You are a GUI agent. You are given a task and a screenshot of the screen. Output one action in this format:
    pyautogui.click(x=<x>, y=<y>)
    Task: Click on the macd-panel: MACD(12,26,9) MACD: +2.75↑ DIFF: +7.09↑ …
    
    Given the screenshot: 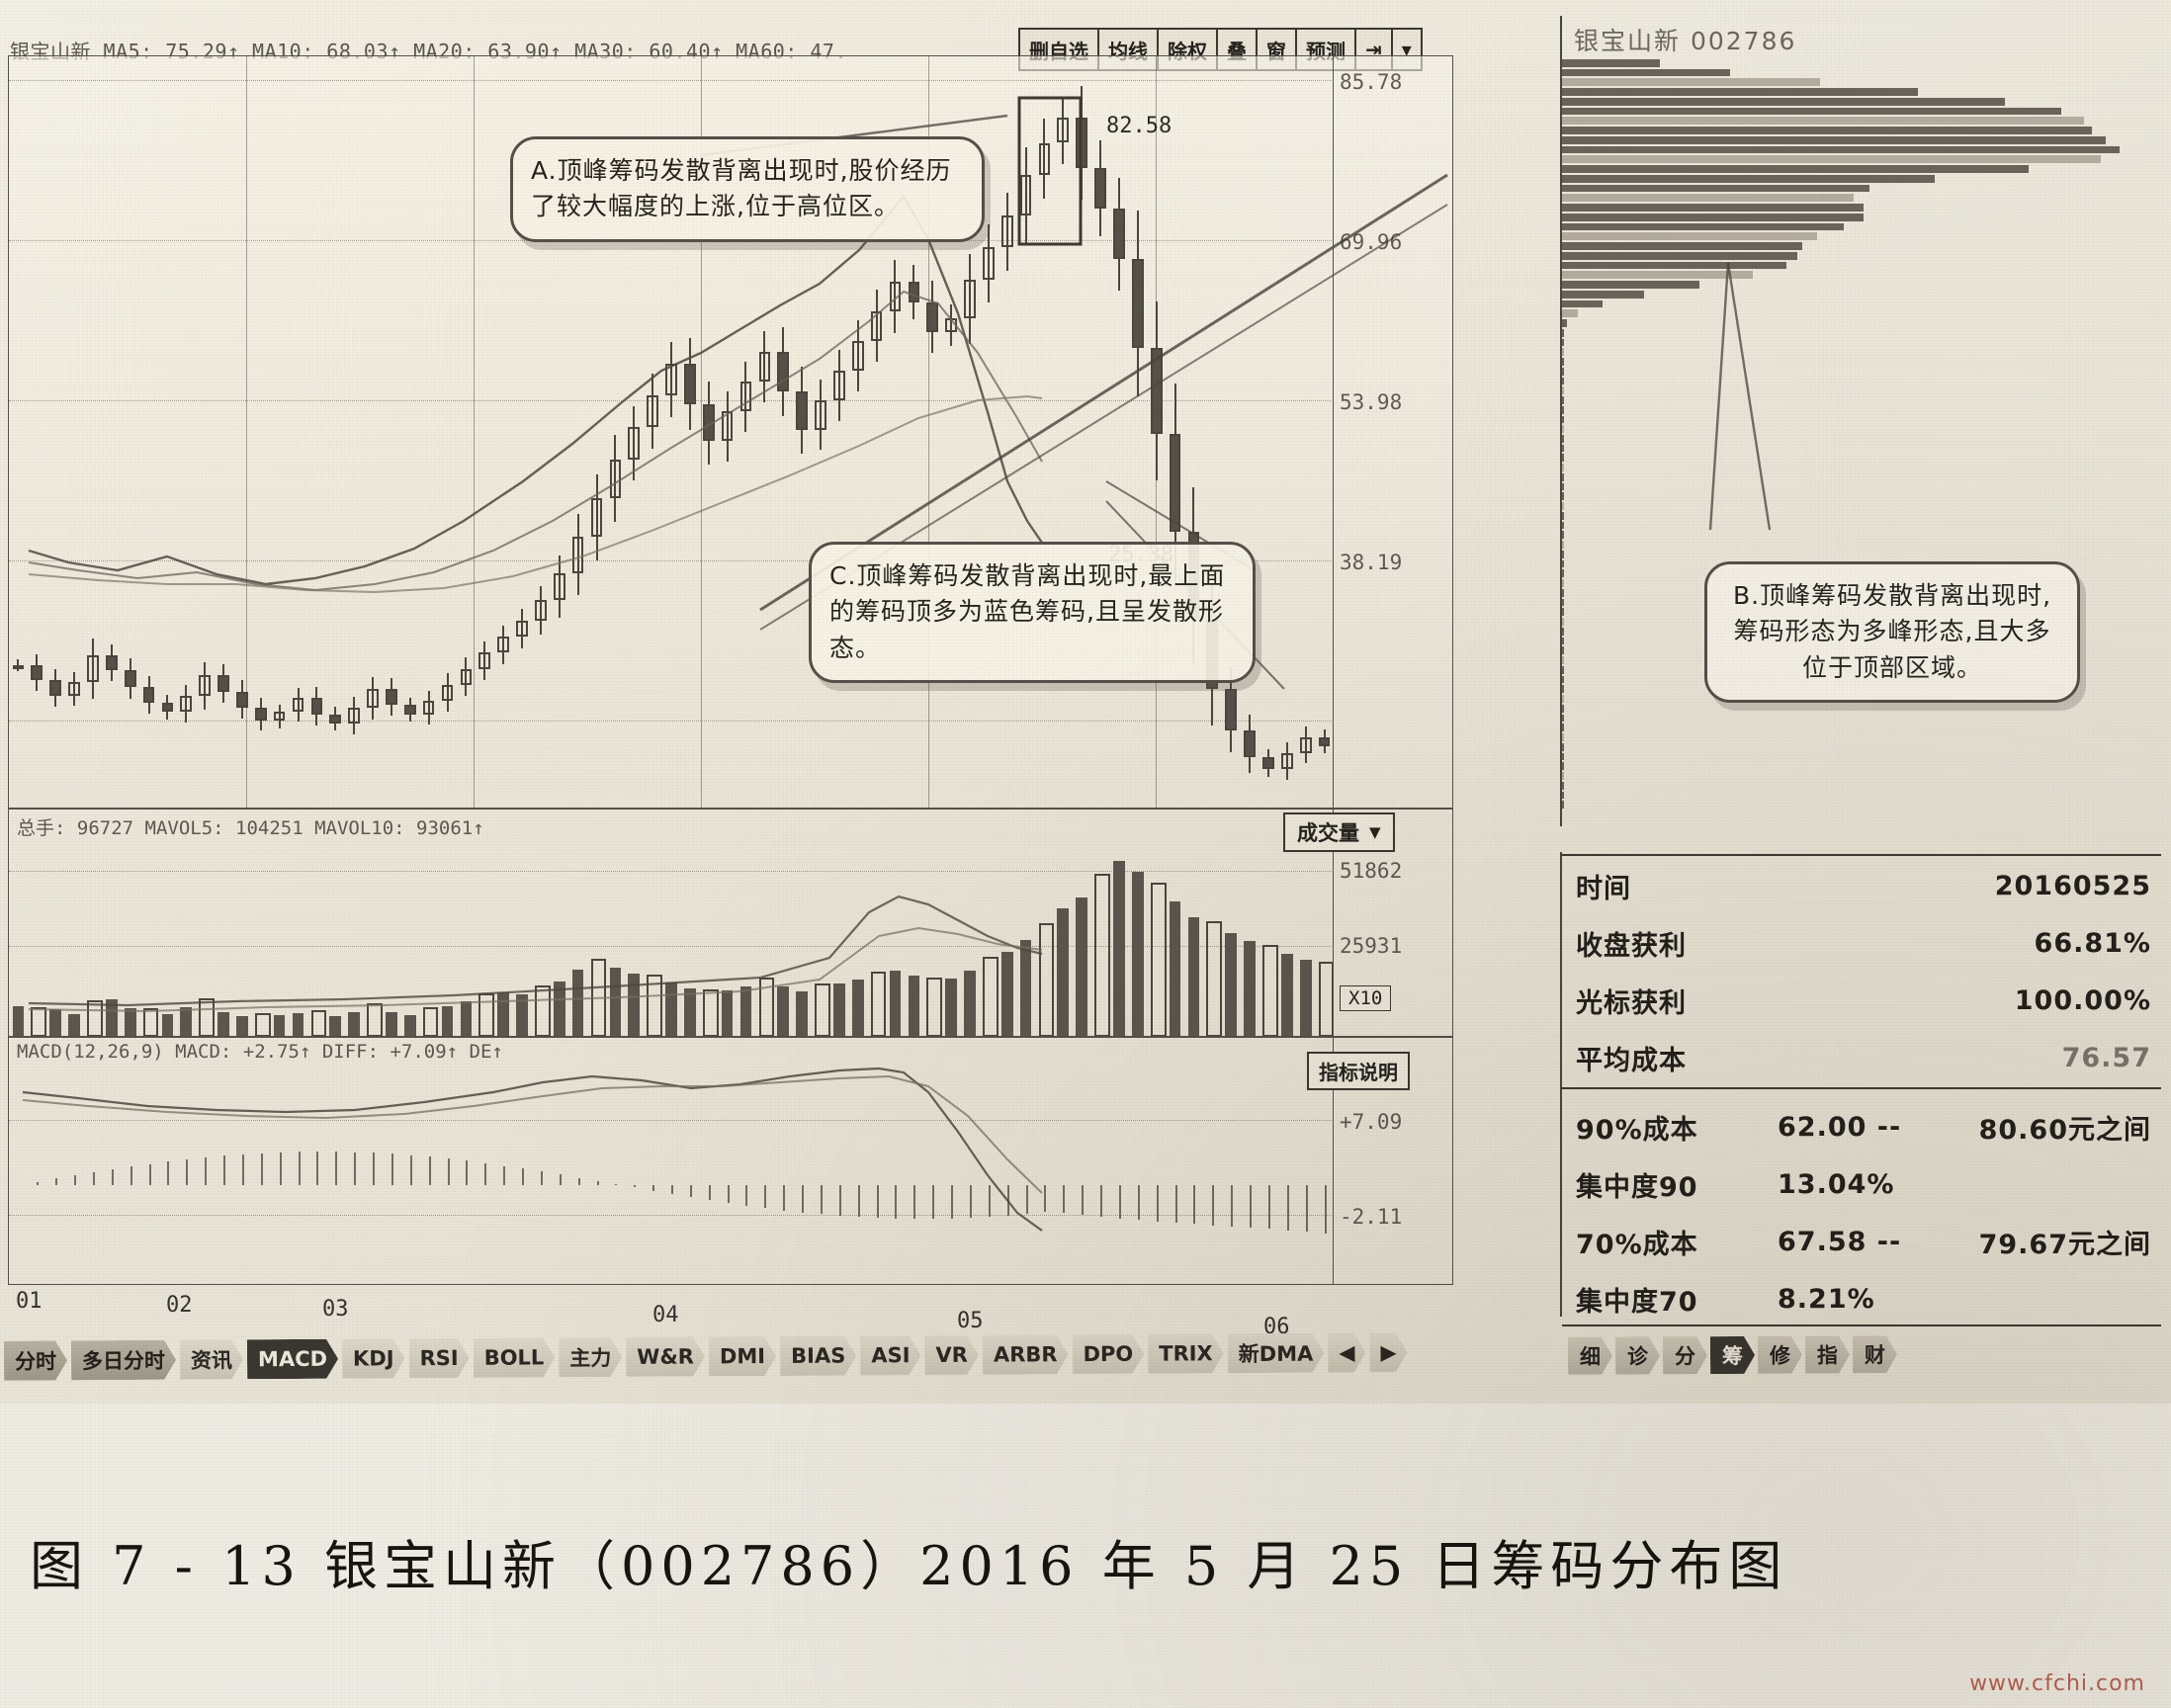 What is the action you would take?
    pyautogui.click(x=730, y=1160)
    